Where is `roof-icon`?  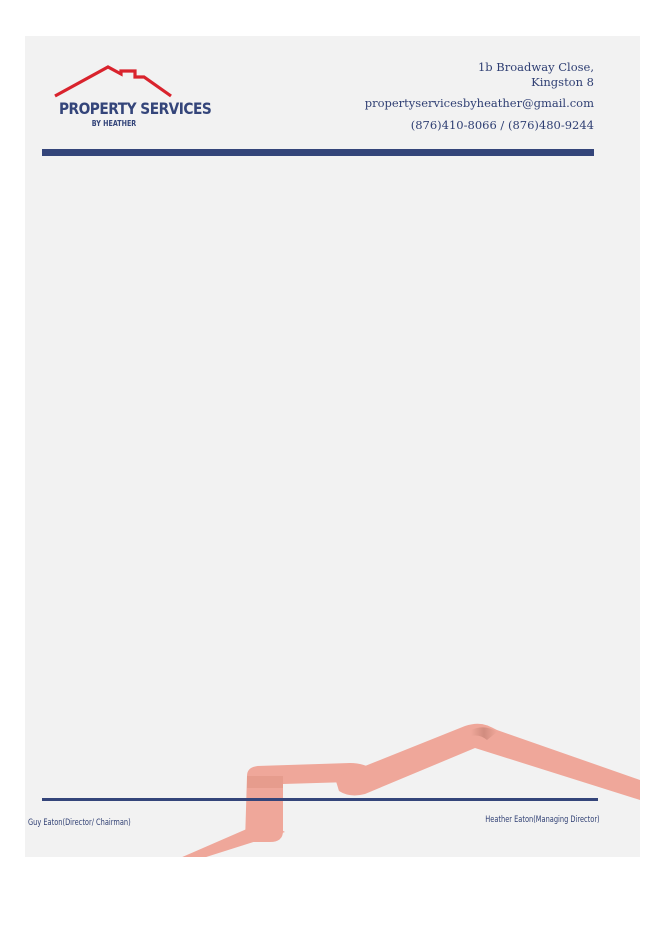 roof-icon is located at coordinates (113, 81).